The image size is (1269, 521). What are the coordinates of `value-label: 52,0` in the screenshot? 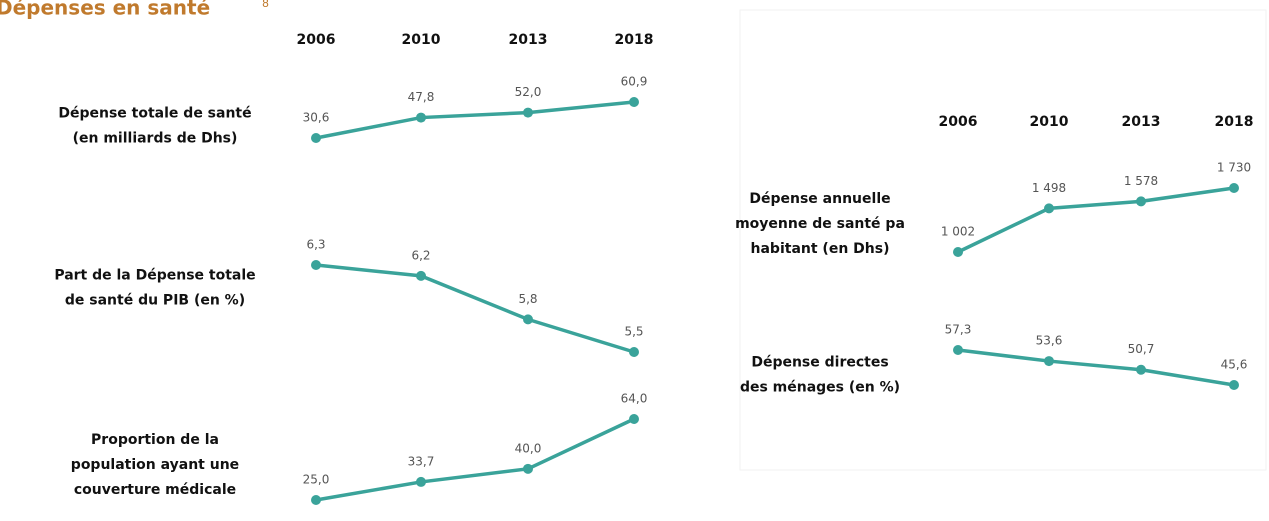 It's located at (528, 92).